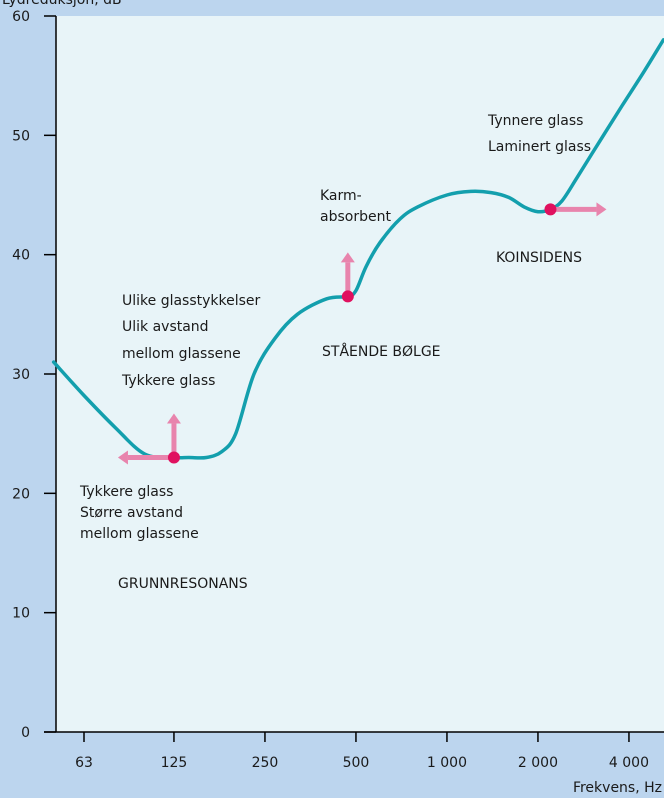  What do you see at coordinates (168, 381) in the screenshot?
I see `annotation-left-upper-4: Tykkere glass` at bounding box center [168, 381].